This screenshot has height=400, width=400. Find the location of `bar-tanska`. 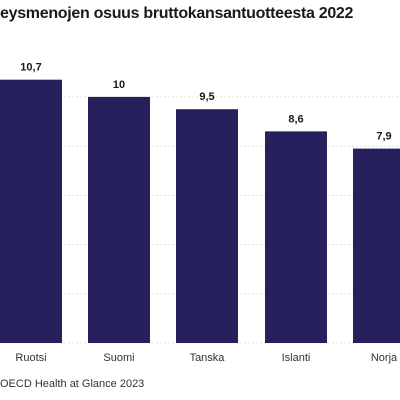

bar-tanska is located at coordinates (207, 226).